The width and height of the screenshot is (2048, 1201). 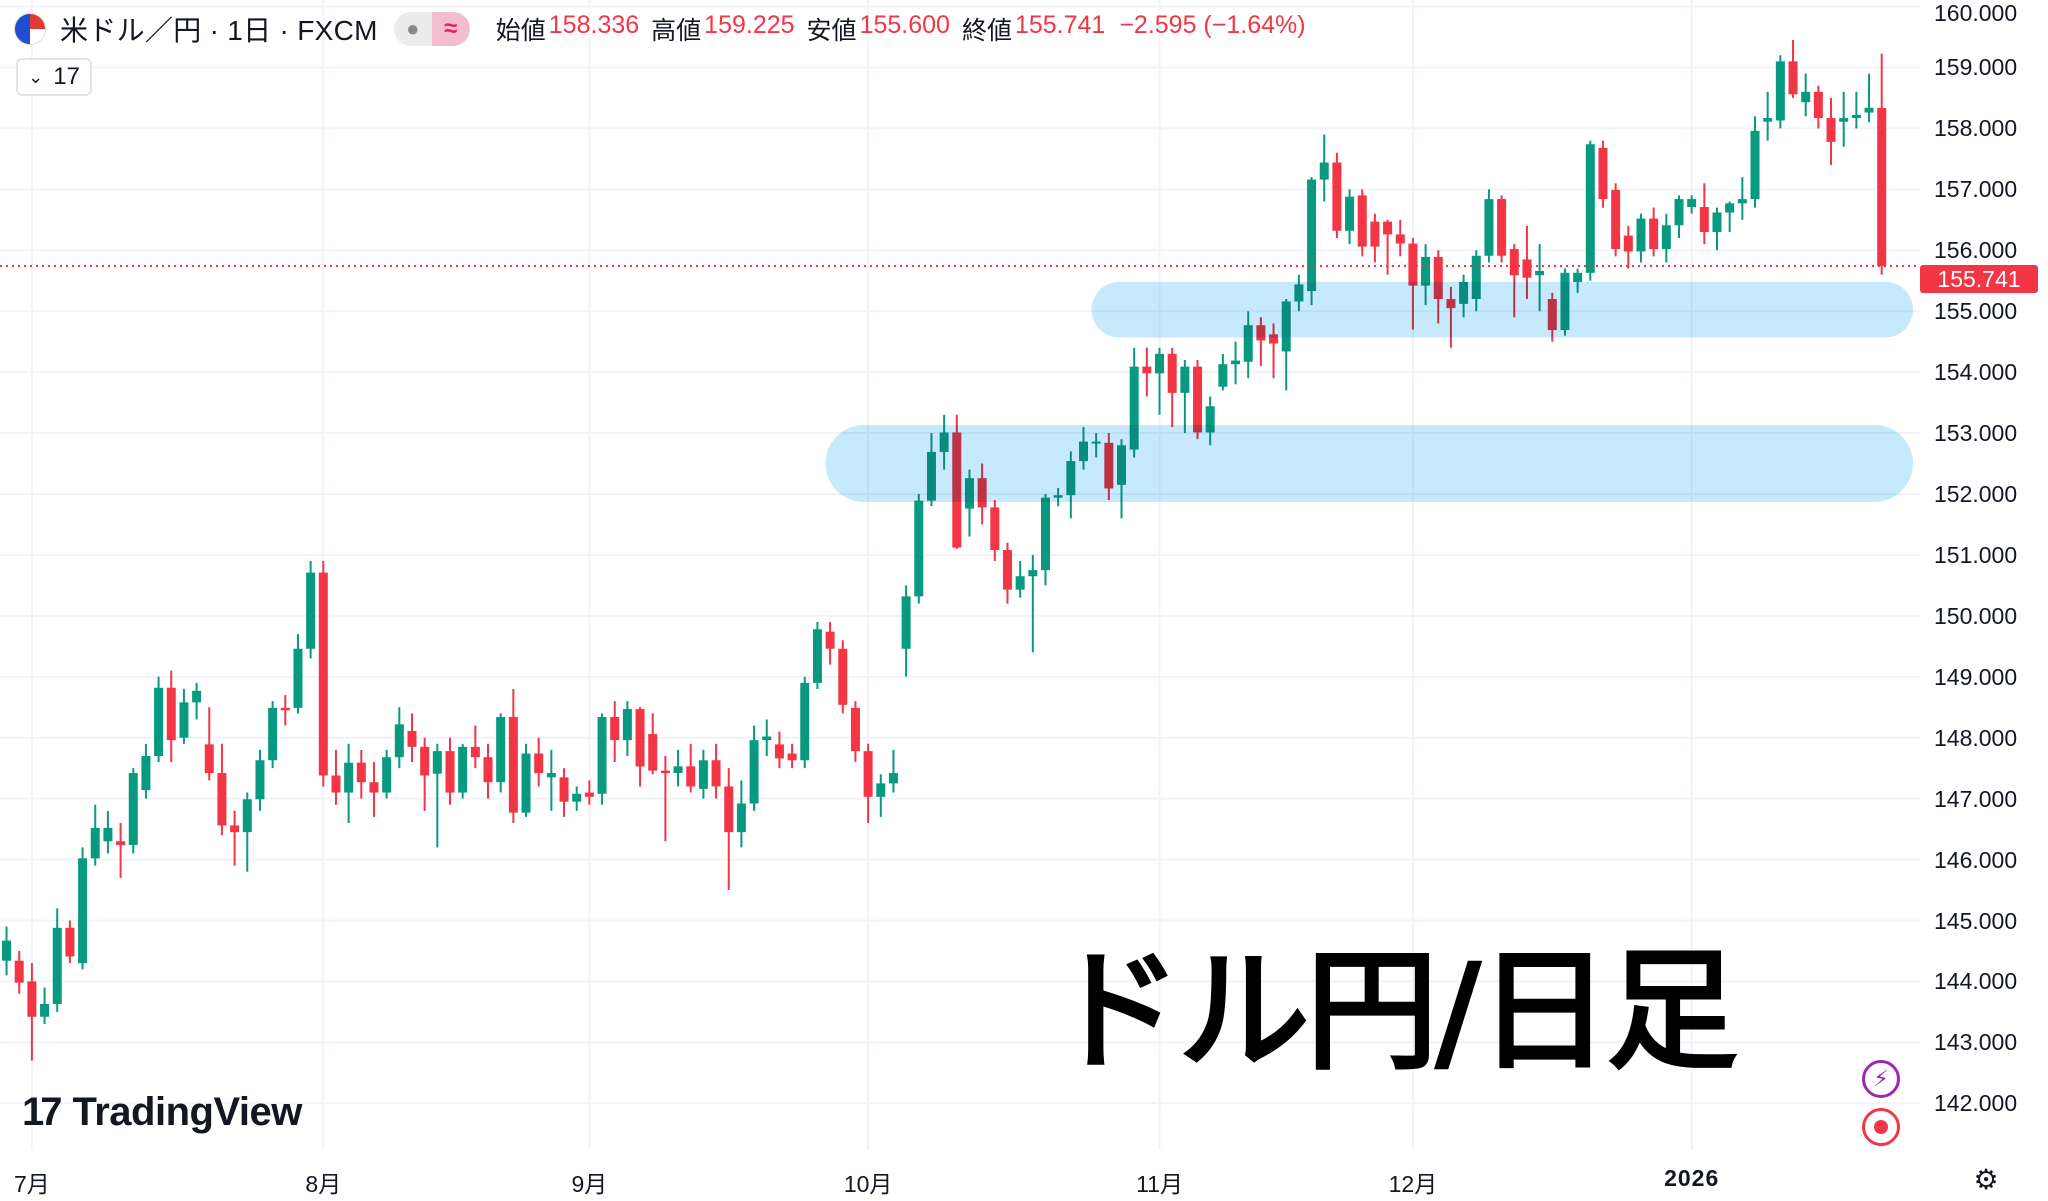 What do you see at coordinates (1976, 798) in the screenshot?
I see `price-tick-label: 147.000` at bounding box center [1976, 798].